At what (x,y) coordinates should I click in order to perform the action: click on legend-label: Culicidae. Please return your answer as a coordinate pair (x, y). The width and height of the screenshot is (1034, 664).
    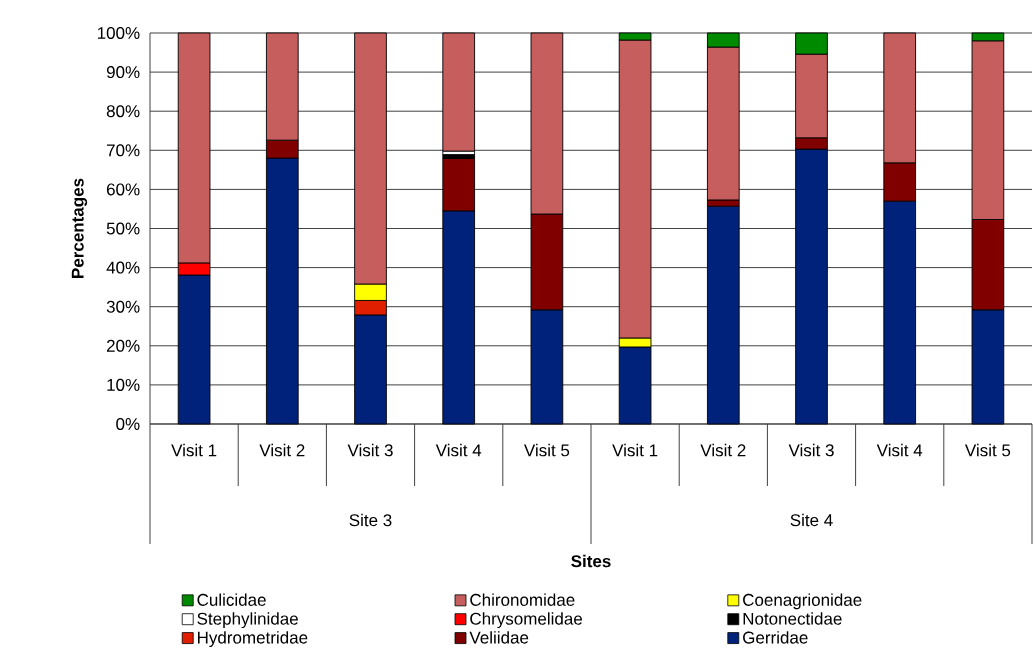
    Looking at the image, I should click on (231, 599).